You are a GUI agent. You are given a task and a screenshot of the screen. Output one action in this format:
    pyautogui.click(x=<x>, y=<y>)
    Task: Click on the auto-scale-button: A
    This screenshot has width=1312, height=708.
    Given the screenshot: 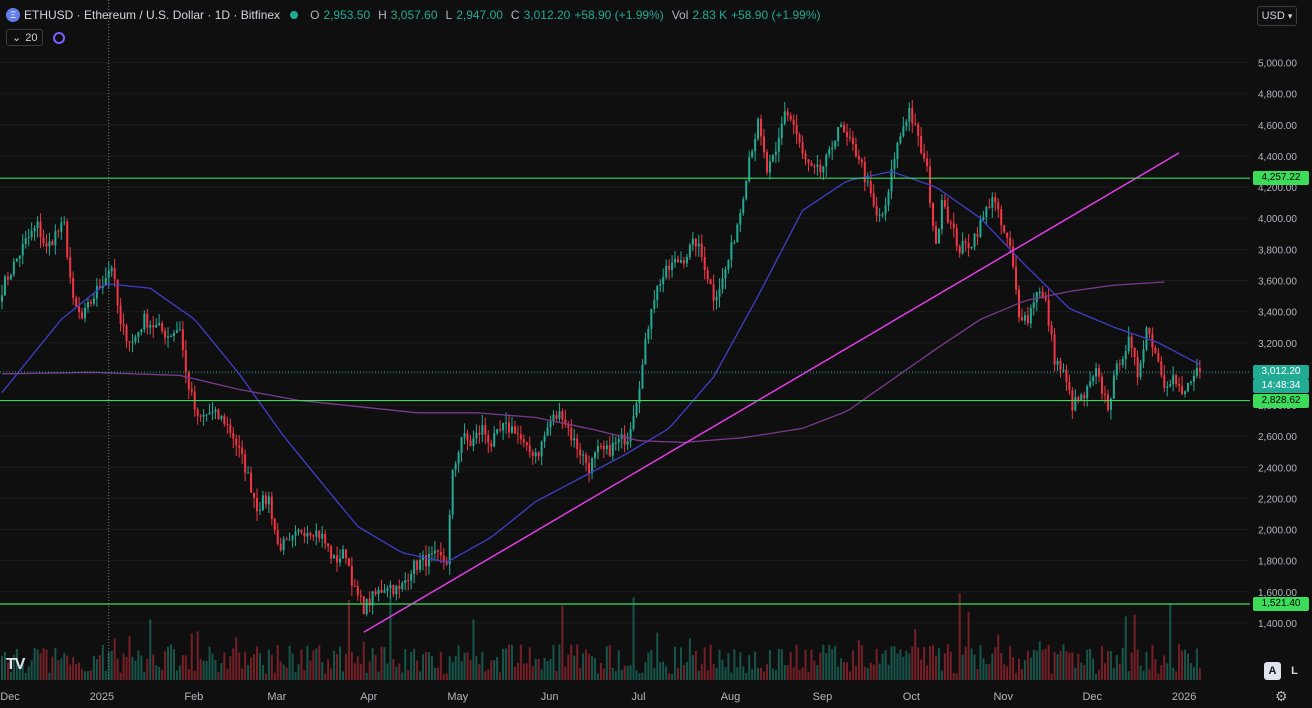 What is the action you would take?
    pyautogui.click(x=1272, y=671)
    